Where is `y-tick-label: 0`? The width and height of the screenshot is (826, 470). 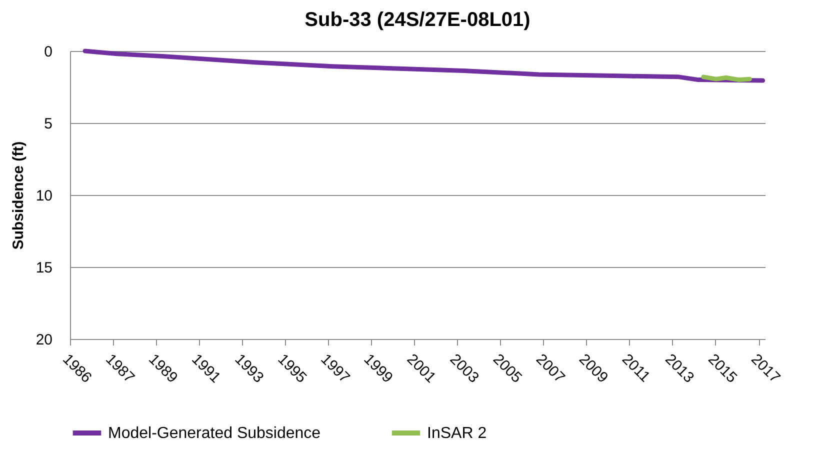 y-tick-label: 0 is located at coordinates (48, 52).